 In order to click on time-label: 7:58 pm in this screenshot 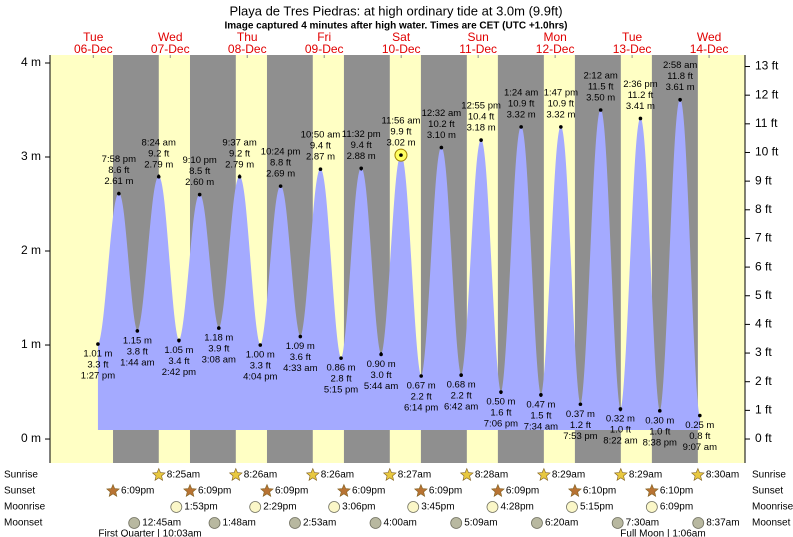, I will do `click(119, 159)`.